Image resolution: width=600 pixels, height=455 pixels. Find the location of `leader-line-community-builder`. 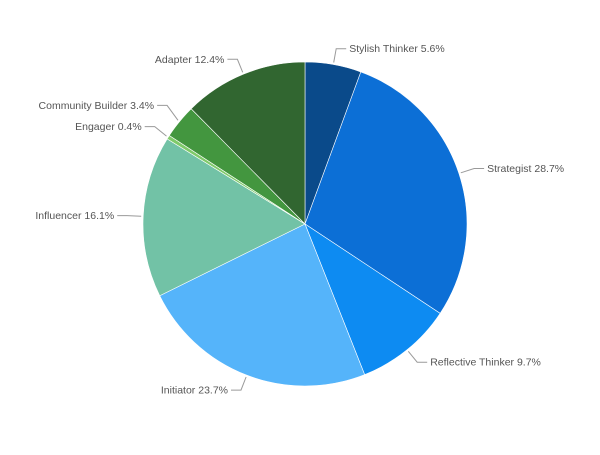

leader-line-community-builder is located at coordinates (168, 112).